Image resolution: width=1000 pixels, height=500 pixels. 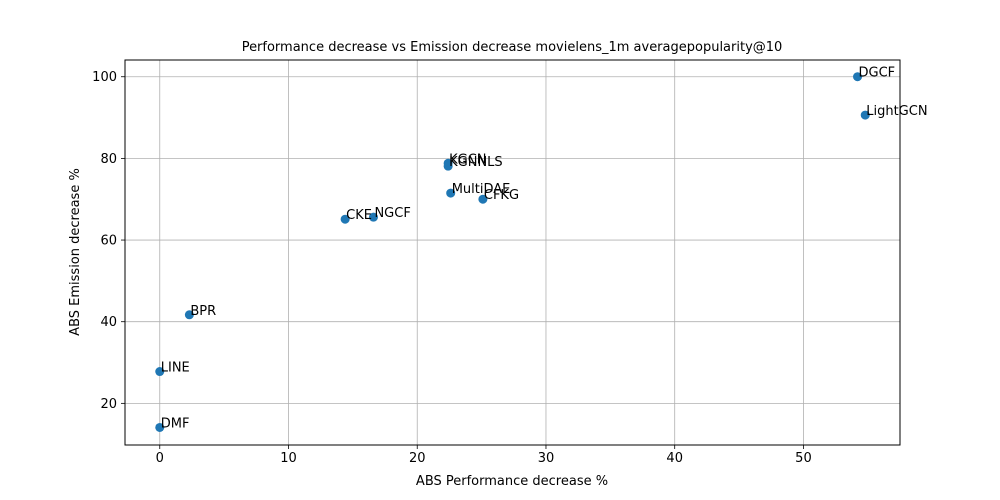 What do you see at coordinates (546, 458) in the screenshot?
I see `x-tick-label: 30` at bounding box center [546, 458].